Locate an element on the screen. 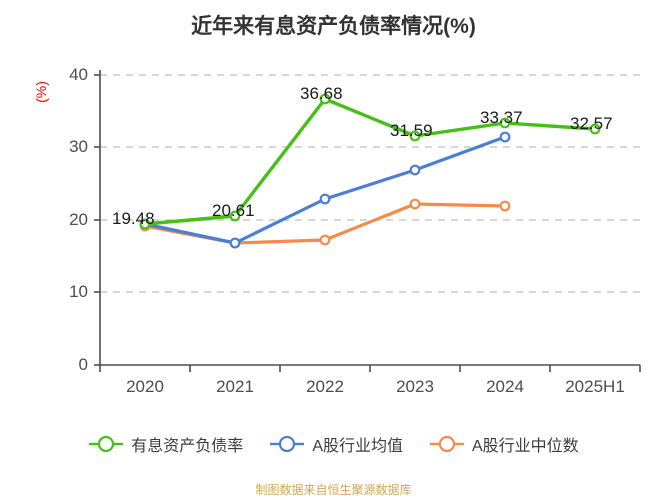  x-tick-2025h1: 2025H1 is located at coordinates (595, 386).